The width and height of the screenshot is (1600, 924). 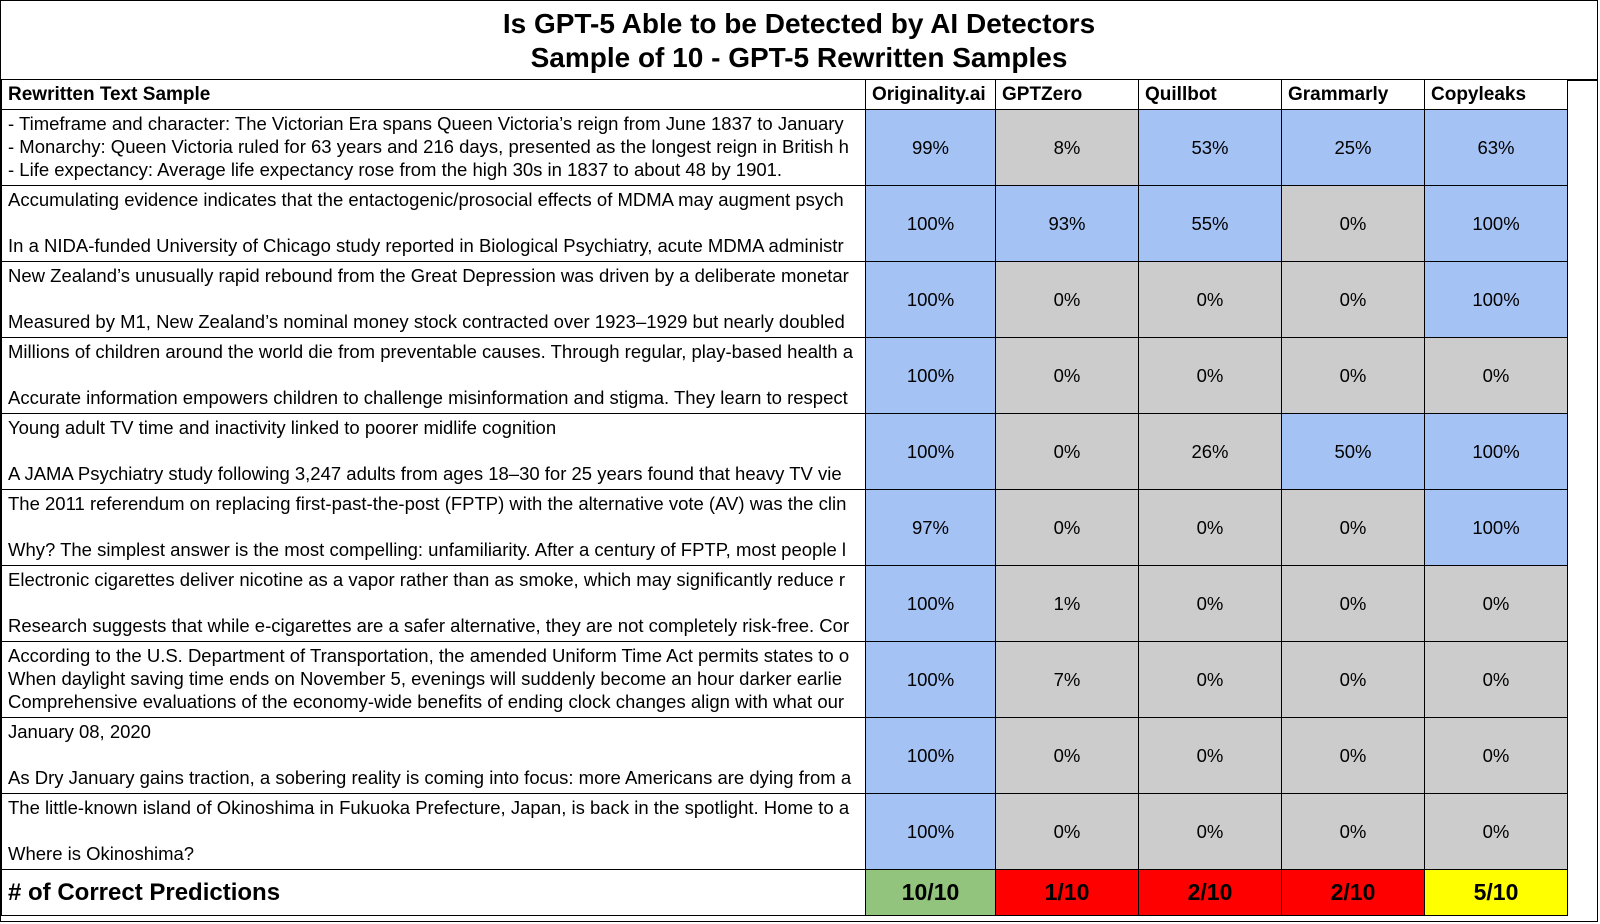 I want to click on totals-label: # of Correct Predictions, so click(x=433, y=892).